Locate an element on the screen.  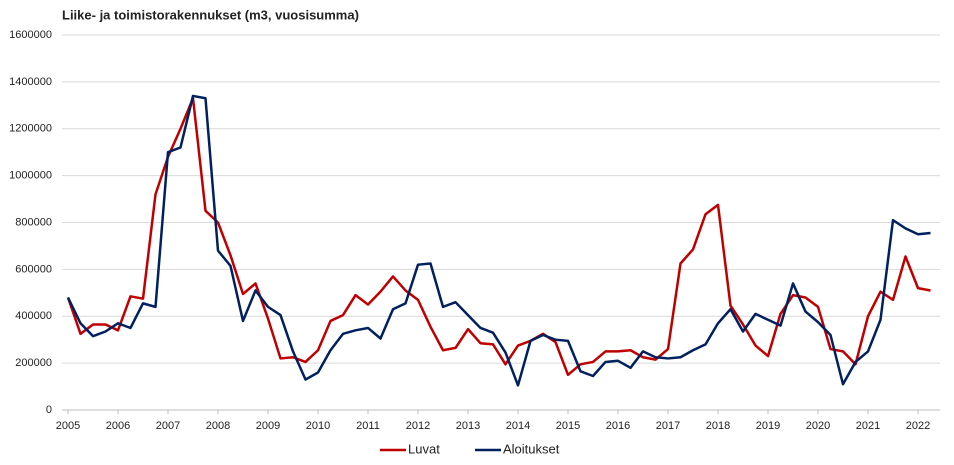
y-tick-label: 1600000 is located at coordinates (30, 35).